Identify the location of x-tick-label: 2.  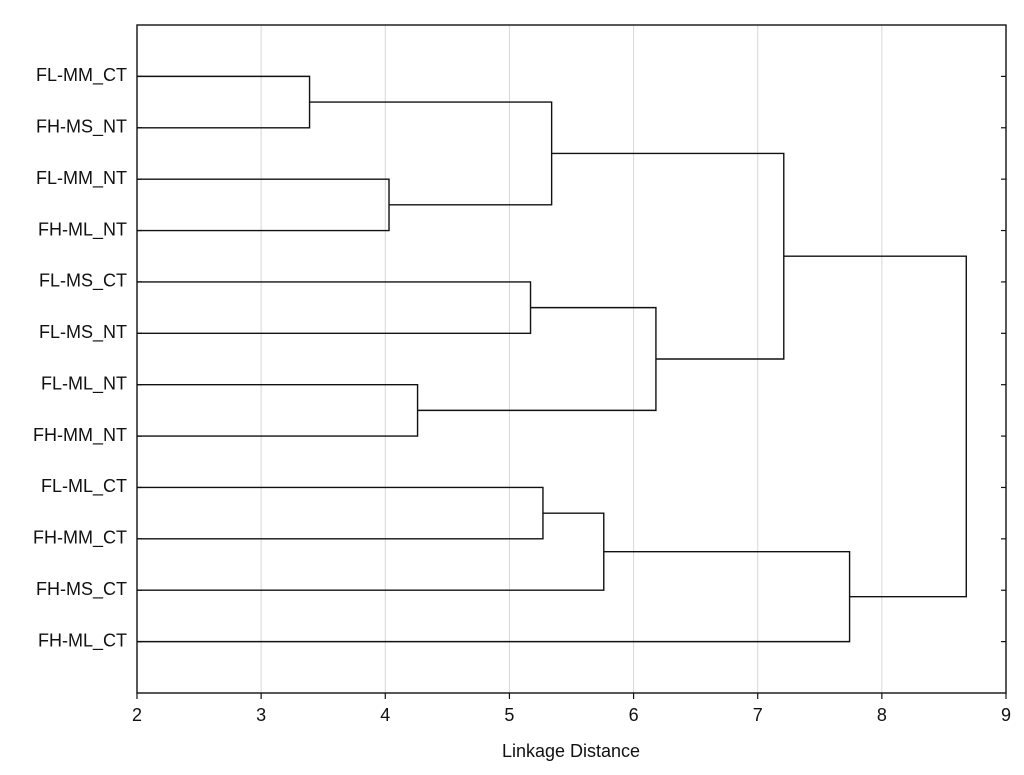
(137, 715).